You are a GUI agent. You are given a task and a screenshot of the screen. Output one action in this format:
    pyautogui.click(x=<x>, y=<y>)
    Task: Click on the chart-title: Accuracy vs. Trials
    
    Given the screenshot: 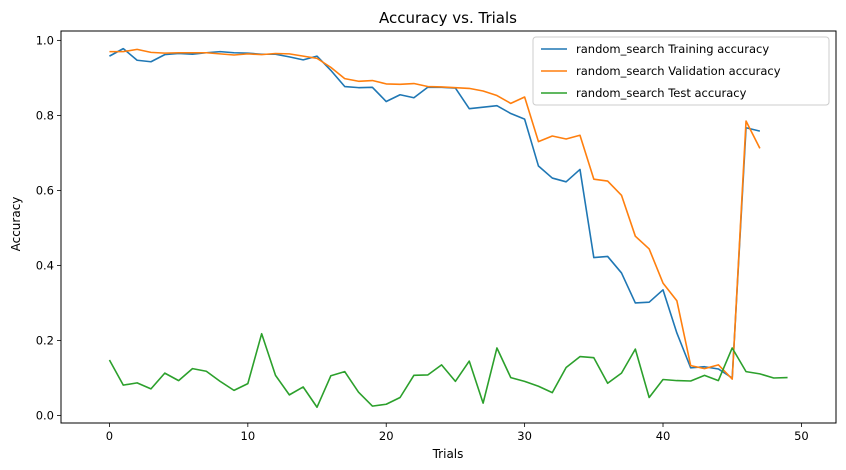 What is the action you would take?
    pyautogui.click(x=448, y=18)
    